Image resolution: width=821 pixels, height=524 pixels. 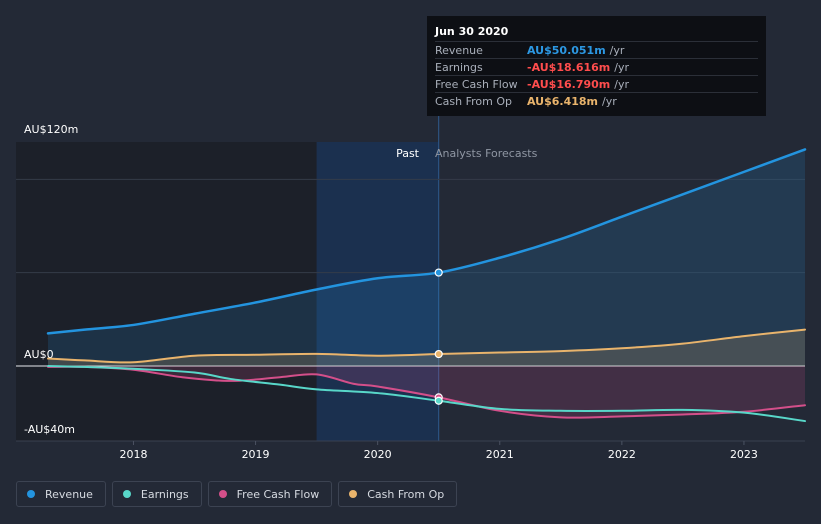 I want to click on marker-layer, so click(x=438, y=336).